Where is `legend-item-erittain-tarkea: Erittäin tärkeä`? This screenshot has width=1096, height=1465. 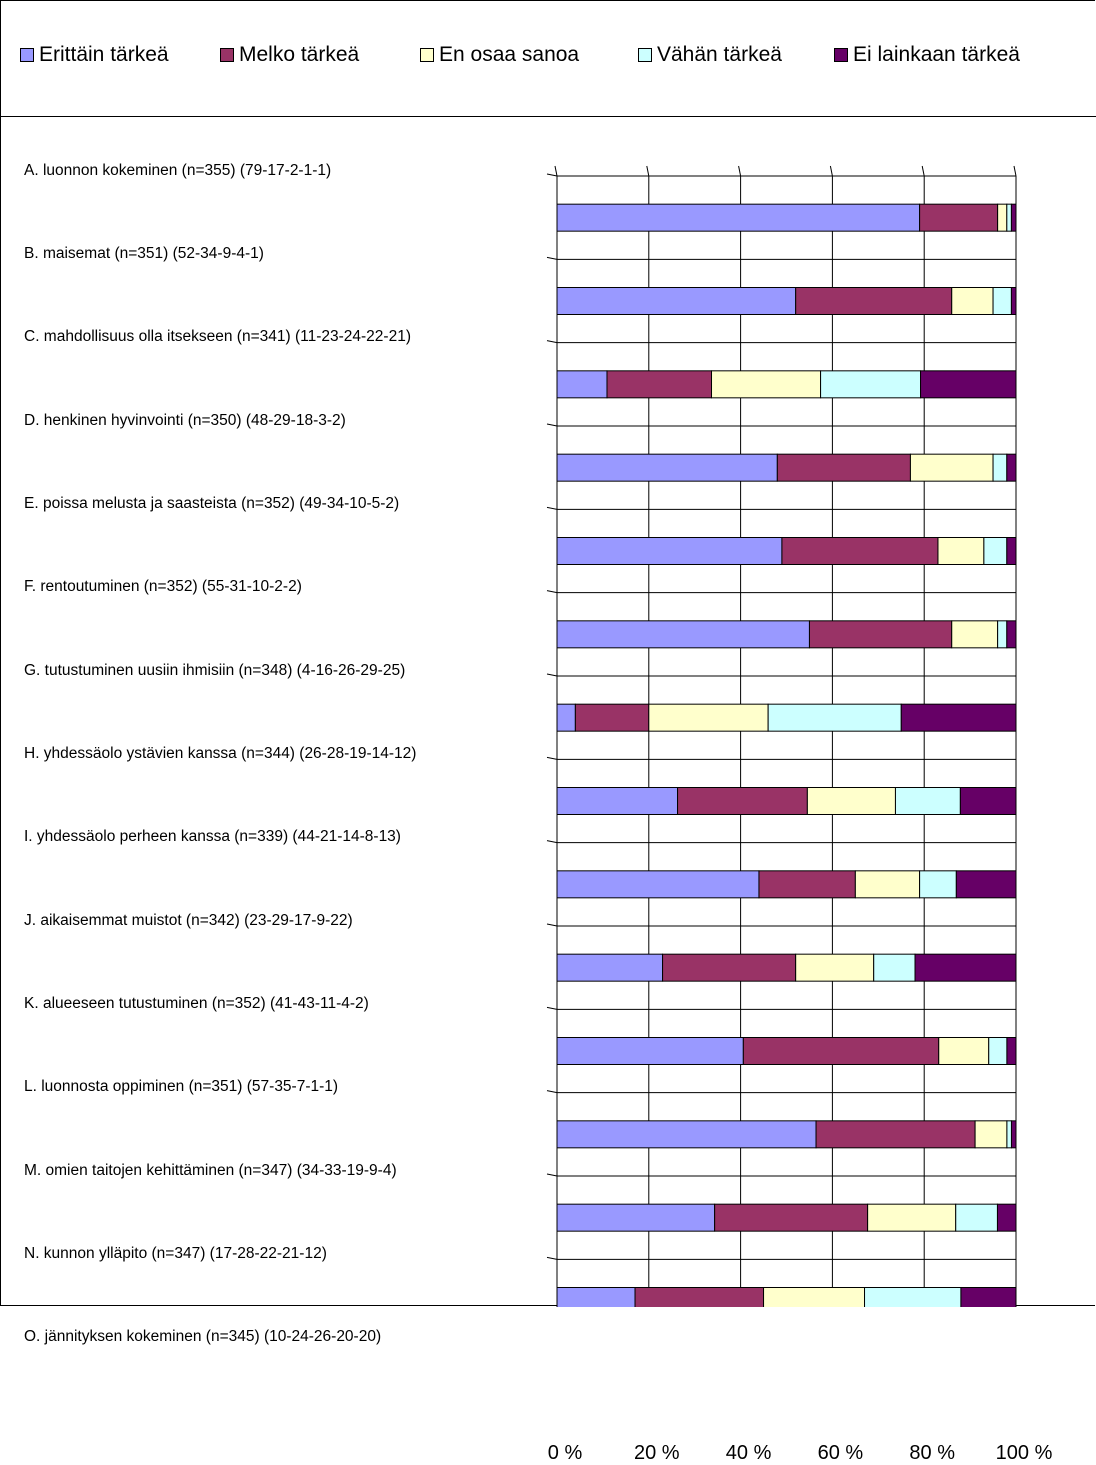
legend-item-erittain-tarkea: Erittäin tärkeä is located at coordinates (94, 55).